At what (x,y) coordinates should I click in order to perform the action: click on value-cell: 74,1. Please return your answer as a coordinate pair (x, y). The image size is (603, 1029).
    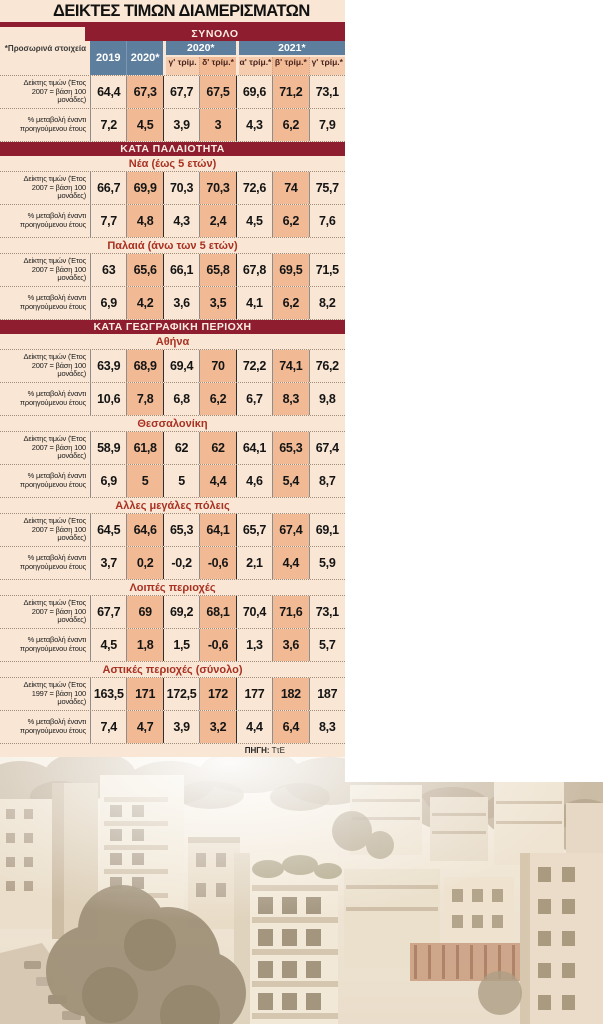
    Looking at the image, I should click on (290, 366).